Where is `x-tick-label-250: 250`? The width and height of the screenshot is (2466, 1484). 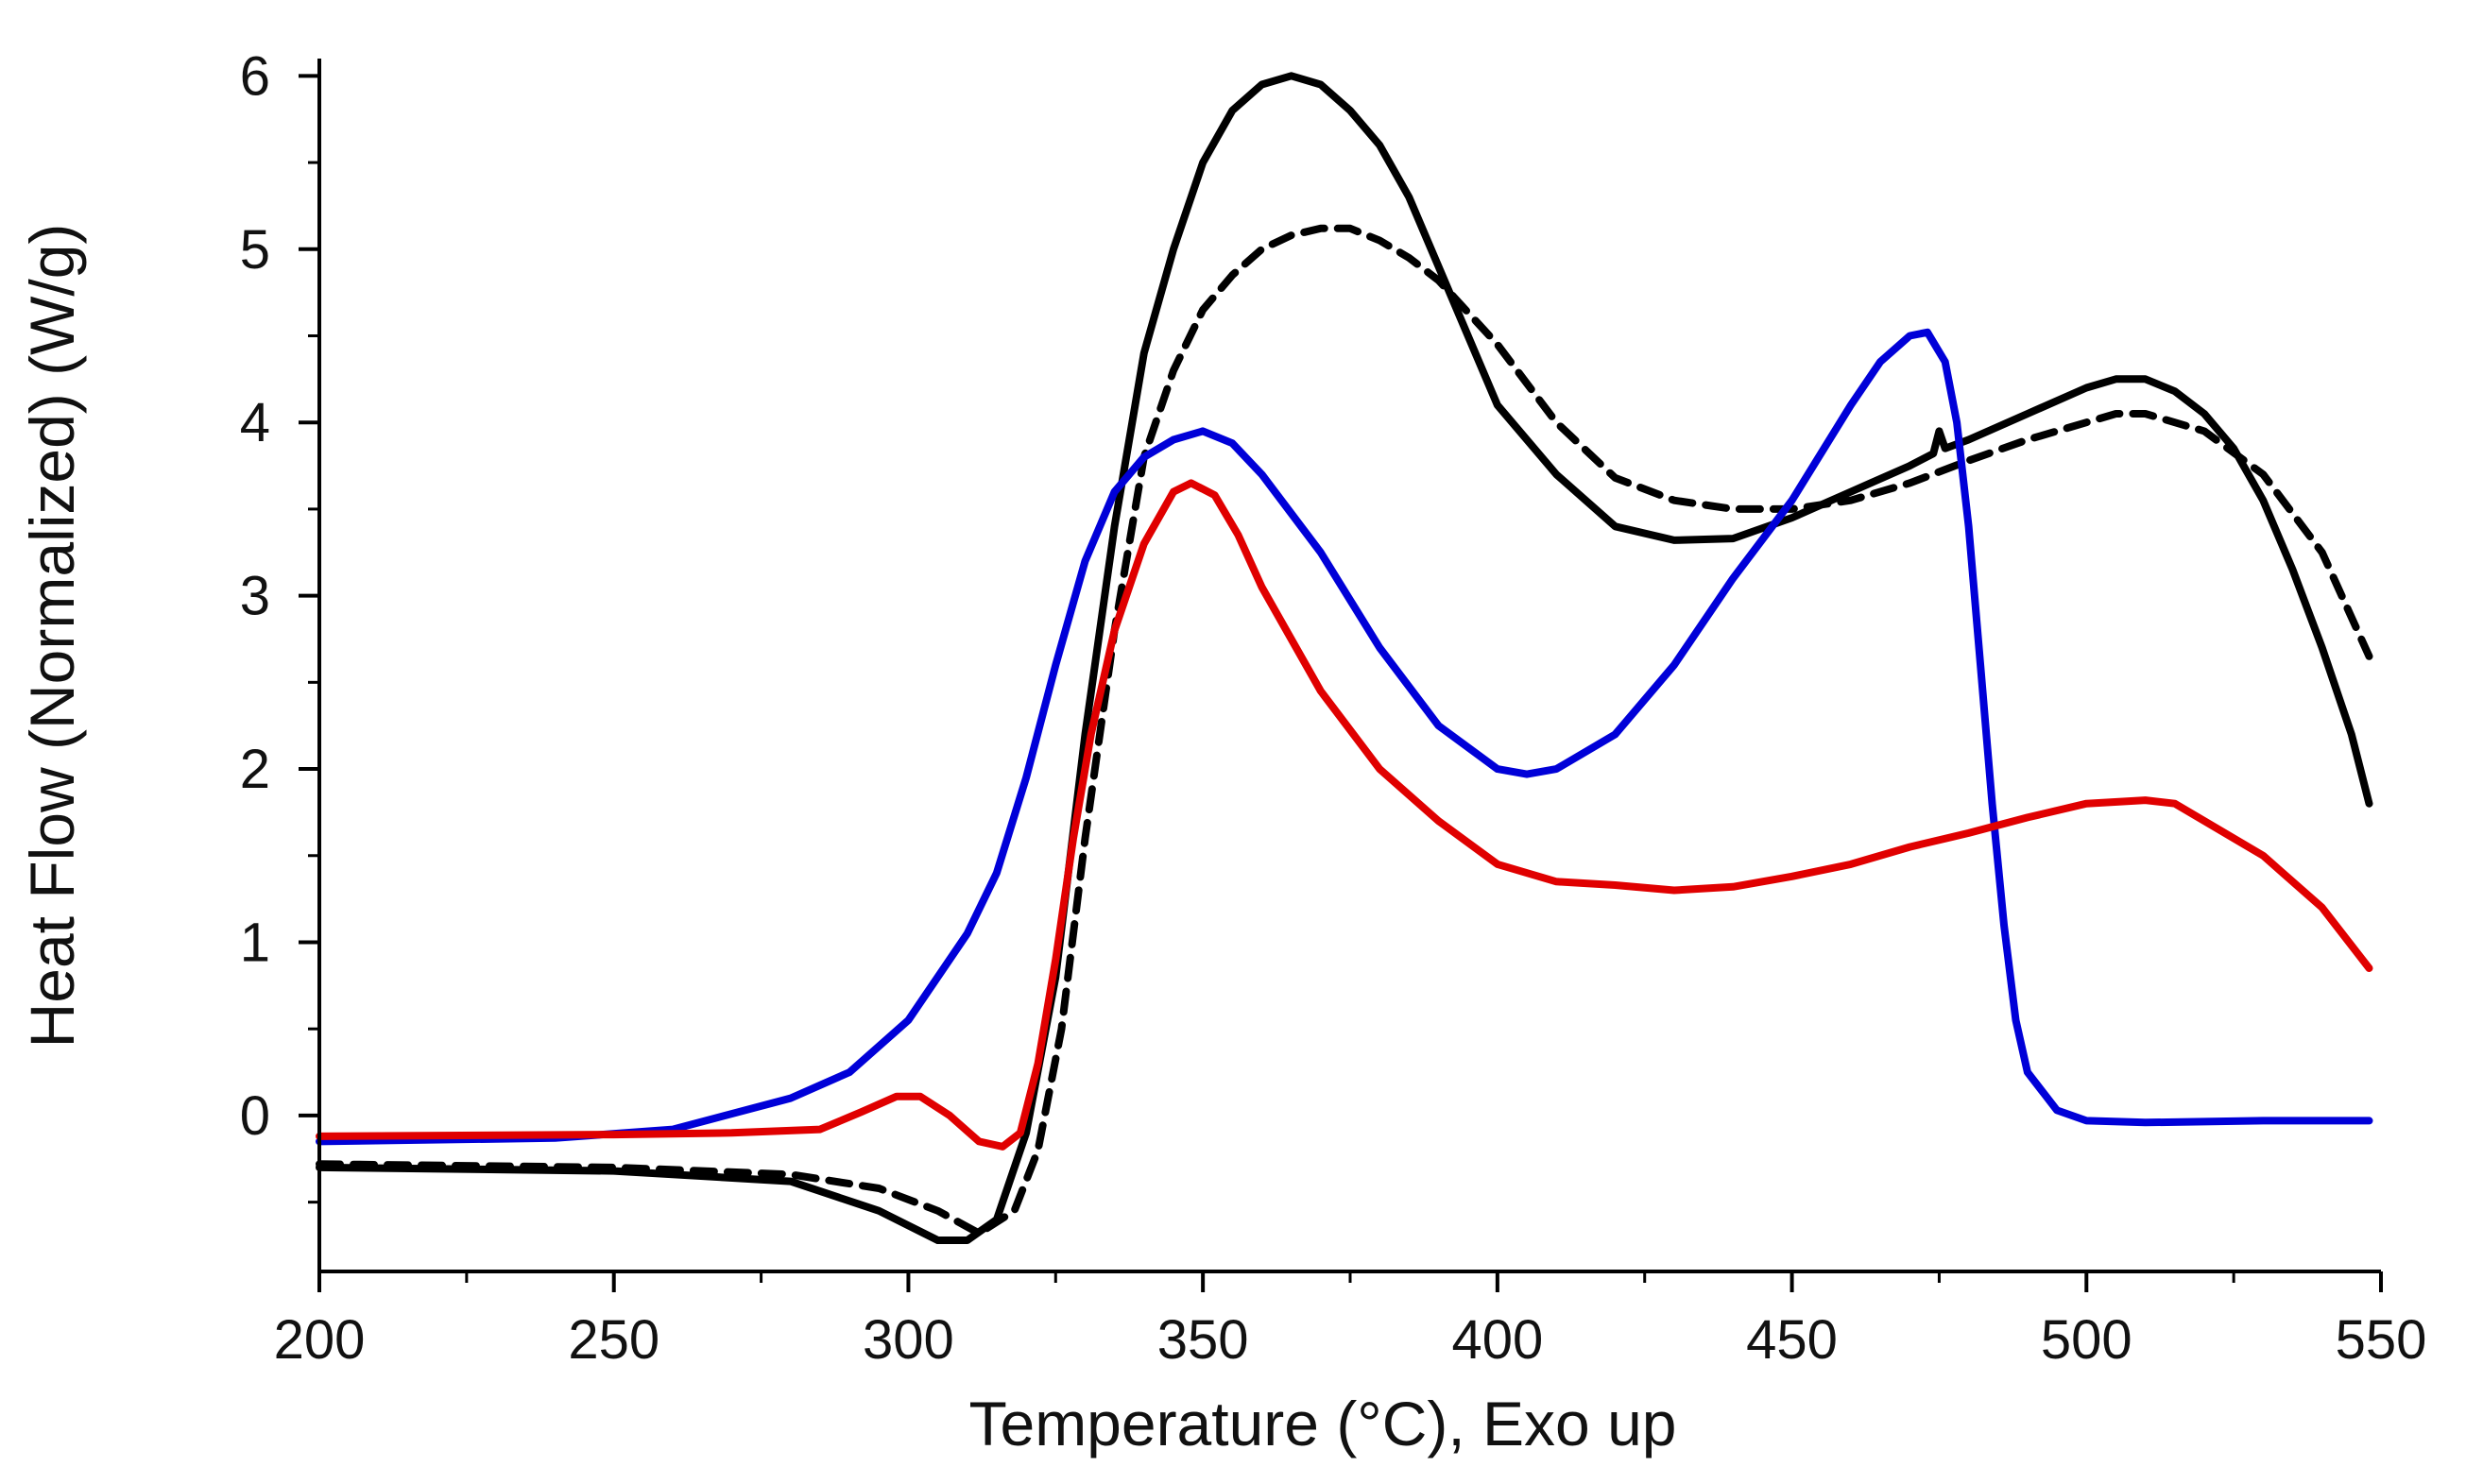
x-tick-label-250: 250 is located at coordinates (613, 1340).